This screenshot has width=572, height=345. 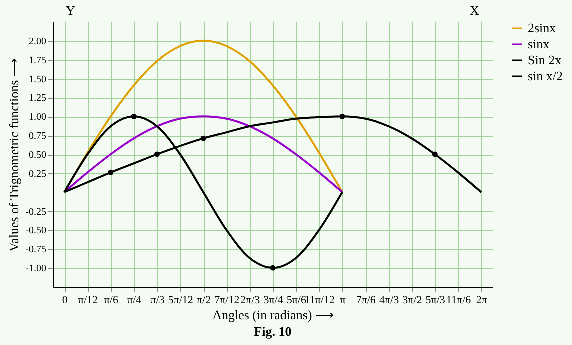 What do you see at coordinates (37, 80) in the screenshot?
I see `y-tick-label: 1.50` at bounding box center [37, 80].